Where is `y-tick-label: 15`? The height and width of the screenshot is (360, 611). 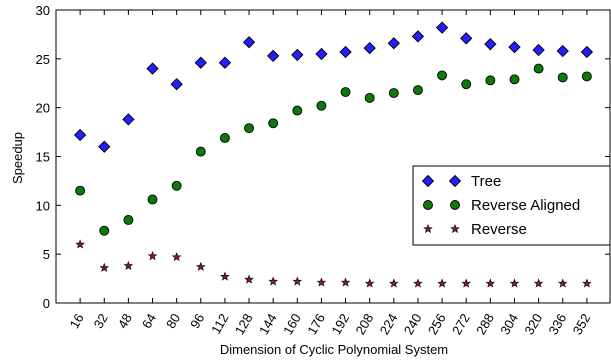 y-tick-label: 15 is located at coordinates (43, 157).